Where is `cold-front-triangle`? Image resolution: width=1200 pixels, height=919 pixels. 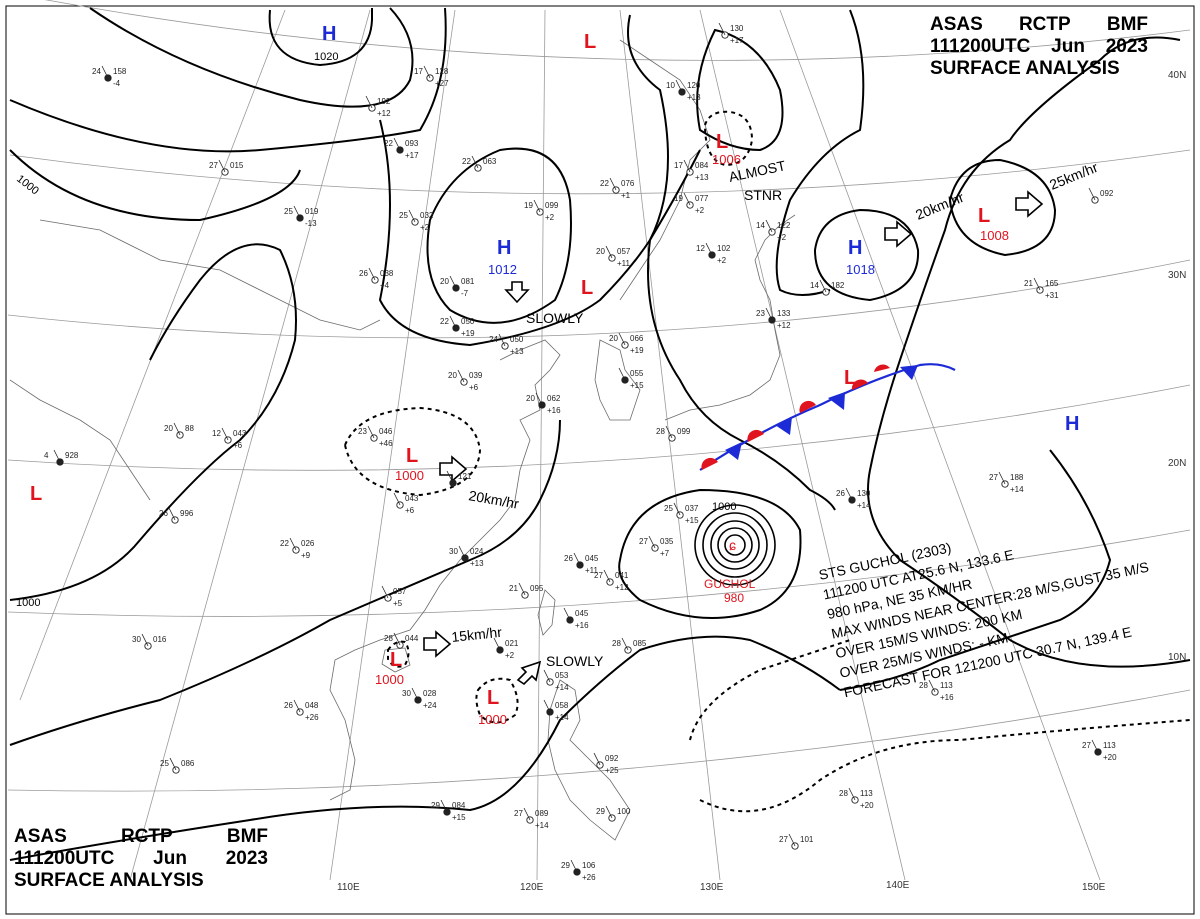 cold-front-triangle is located at coordinates (909, 372).